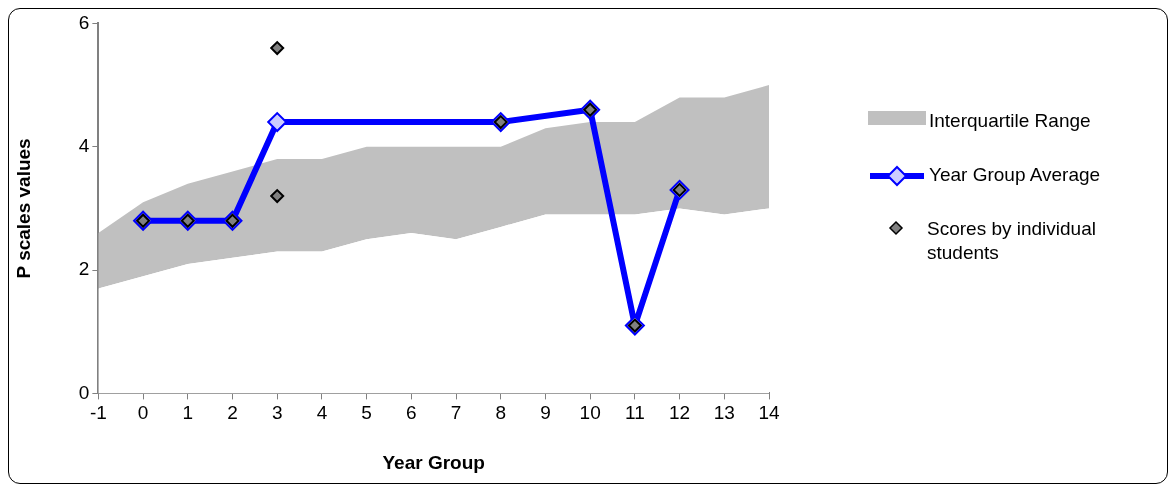 The height and width of the screenshot is (491, 1176). What do you see at coordinates (635, 413) in the screenshot?
I see `x-tick-label: 11` at bounding box center [635, 413].